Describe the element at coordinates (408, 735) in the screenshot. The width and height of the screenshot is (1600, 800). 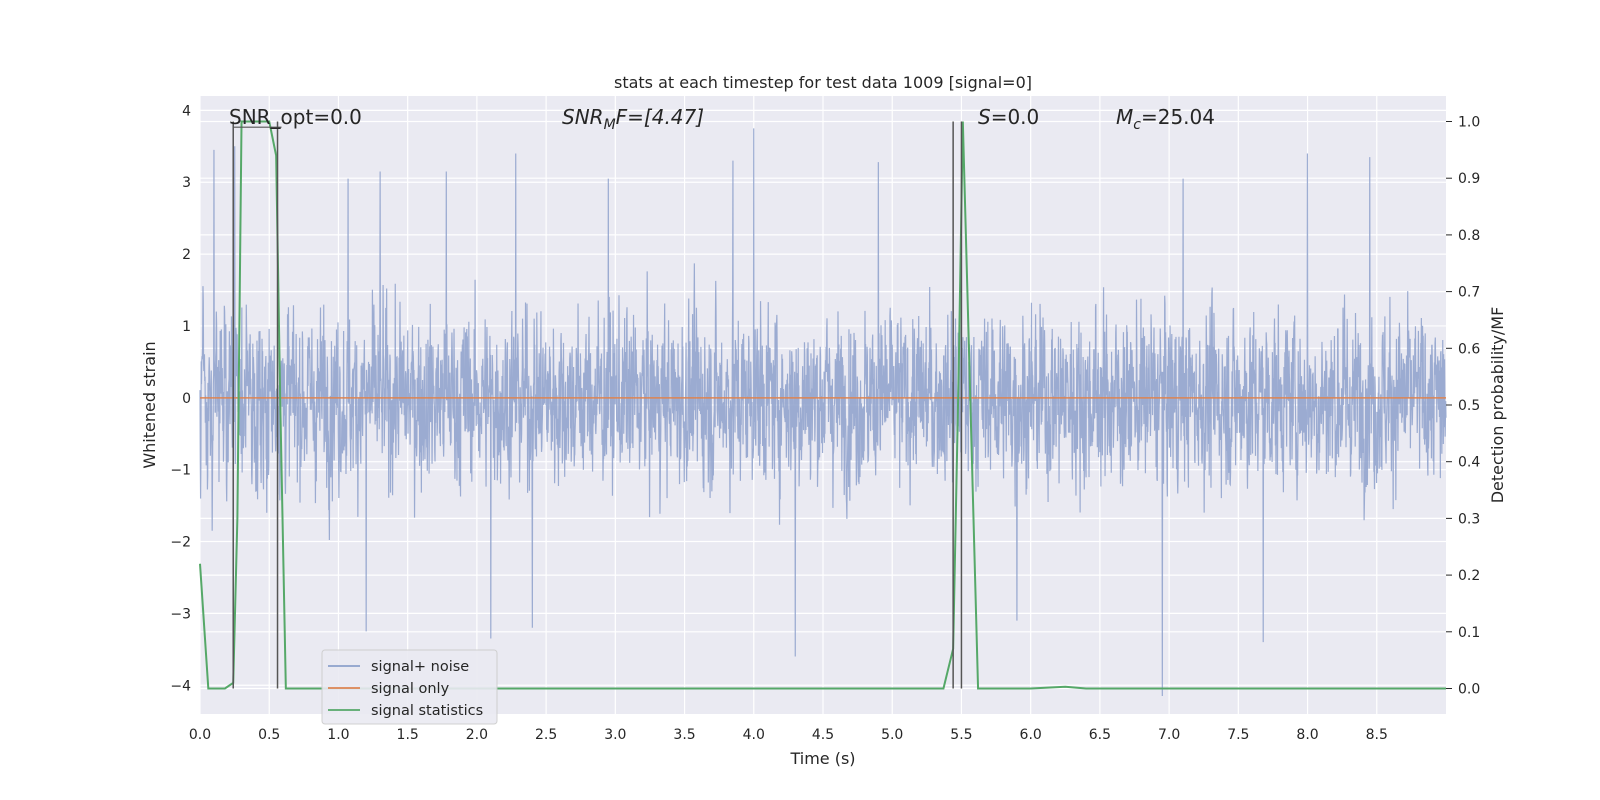
I see `x-tick-label: 1.5` at that location.